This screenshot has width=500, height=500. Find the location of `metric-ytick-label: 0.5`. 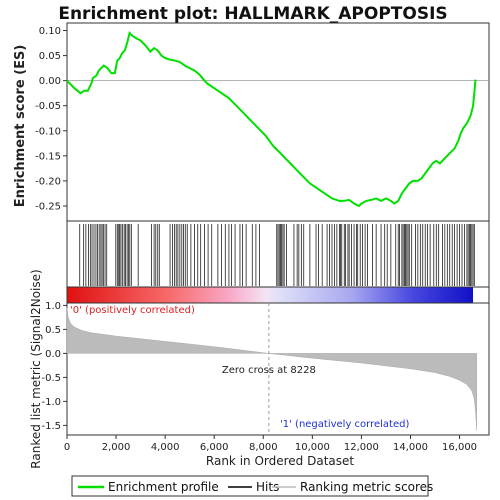

metric-ytick-label: 0.5 is located at coordinates (53, 330).